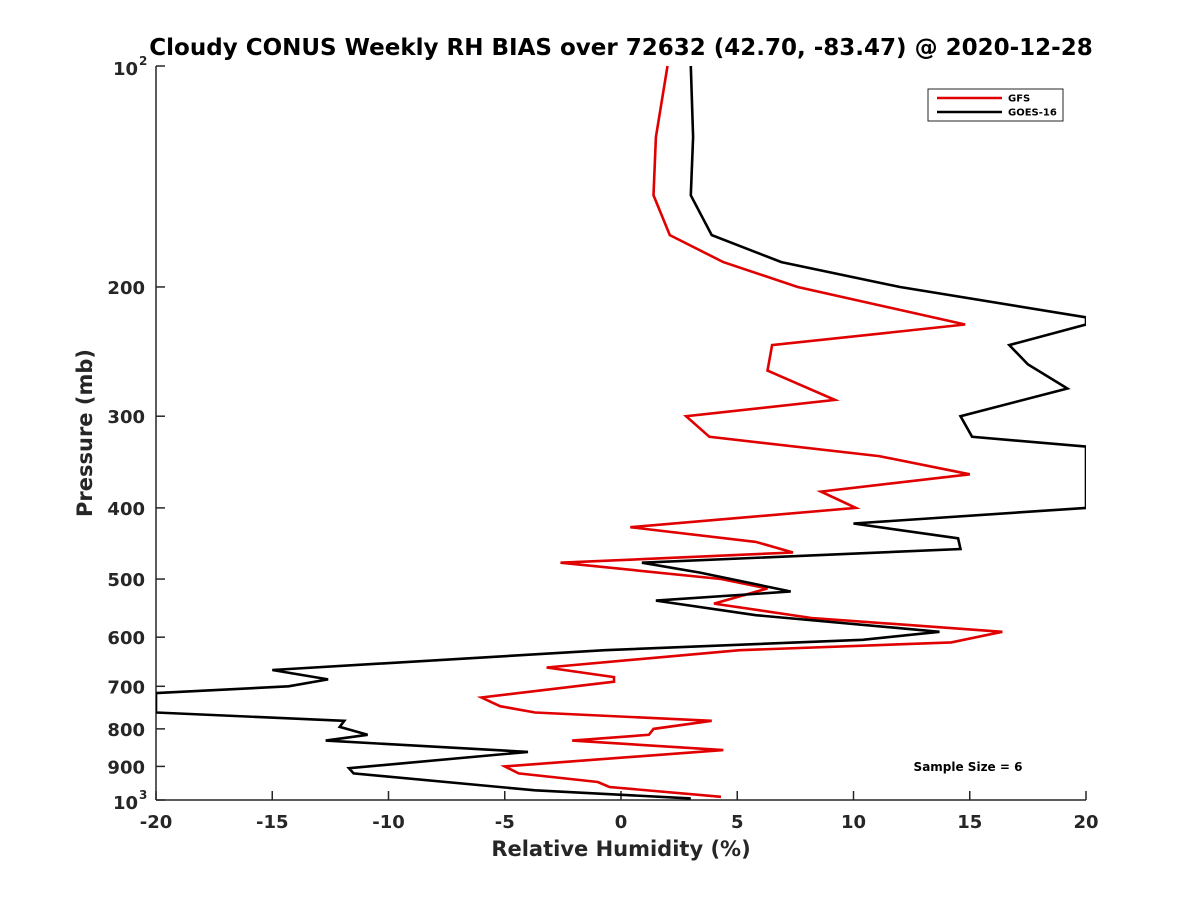 The width and height of the screenshot is (1200, 900). Describe the element at coordinates (388, 822) in the screenshot. I see `x-tick-label: -10` at that location.